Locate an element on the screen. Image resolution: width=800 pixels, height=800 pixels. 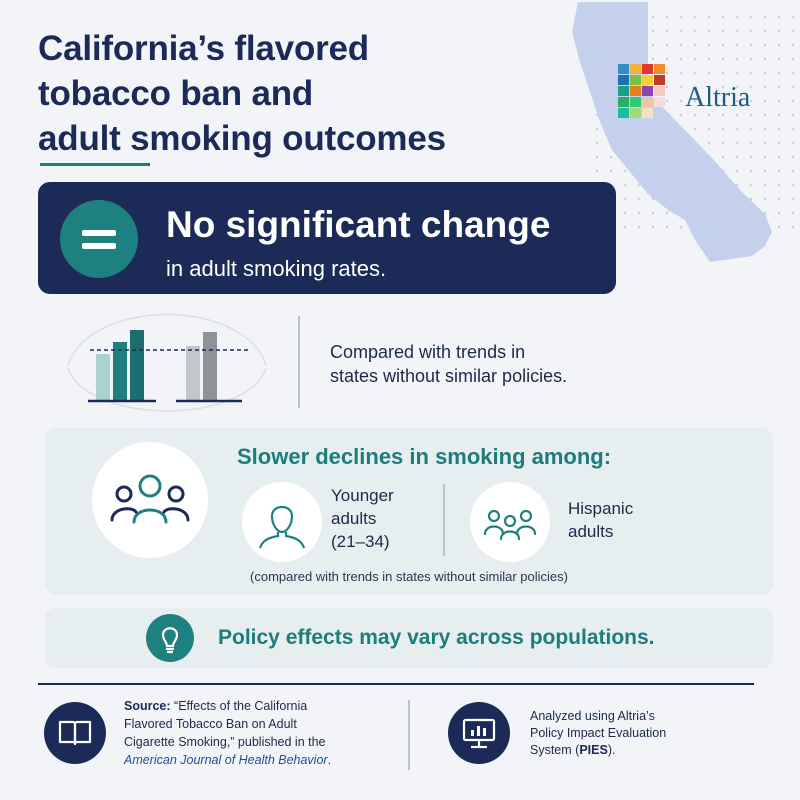
analysis-line-3-pre: System ( is located at coordinates (555, 750).